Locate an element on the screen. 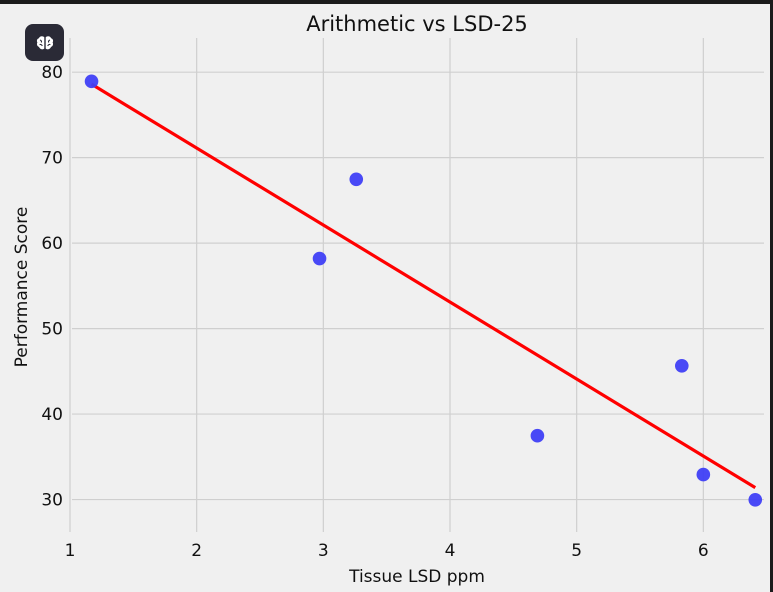 The image size is (773, 592). brain-icon is located at coordinates (44, 42).